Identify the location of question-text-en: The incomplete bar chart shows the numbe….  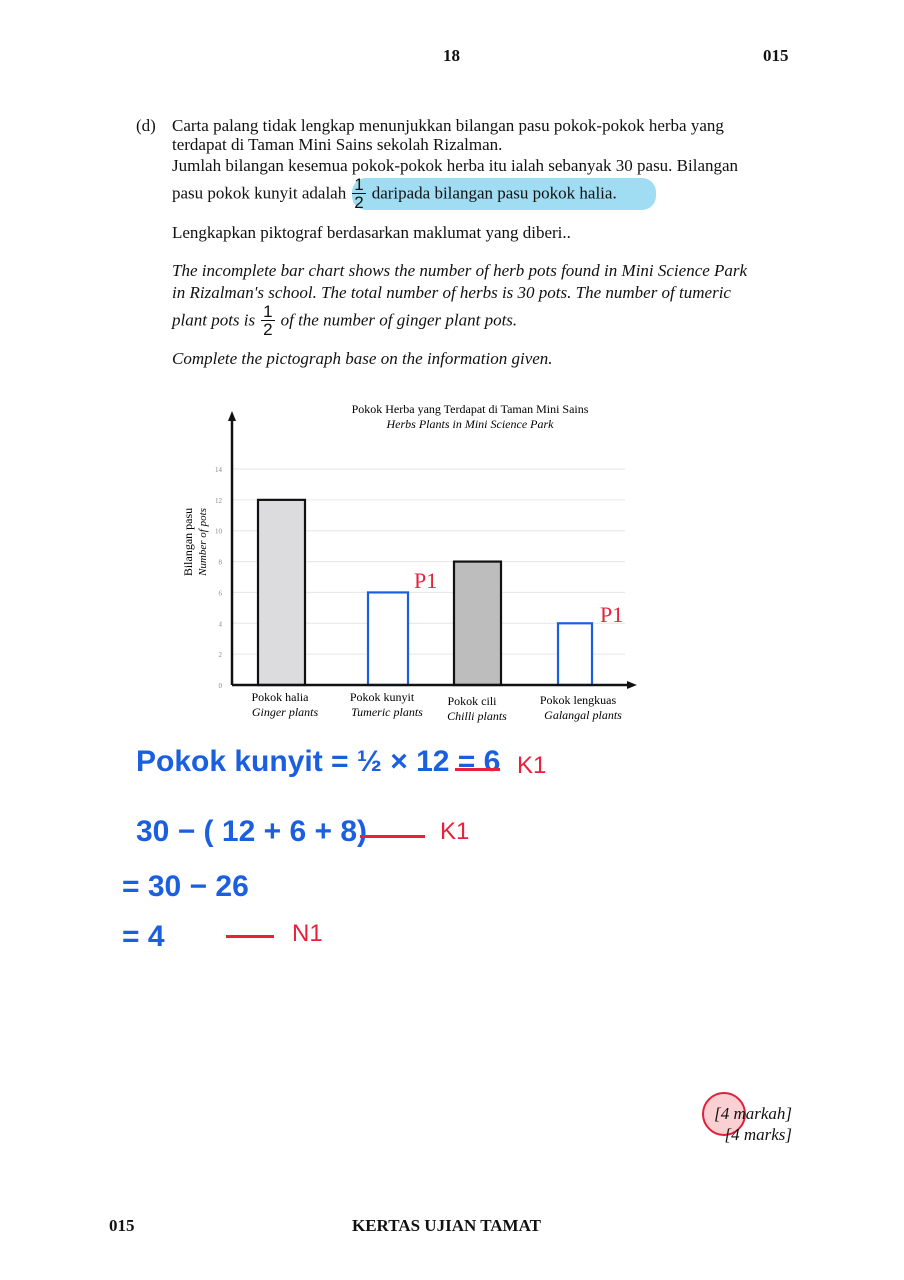
(460, 270).